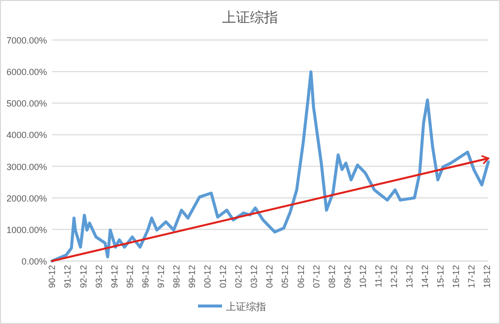 This screenshot has width=500, height=324. What do you see at coordinates (378, 276) in the screenshot?
I see `x-tick-label: 11-12` at bounding box center [378, 276].